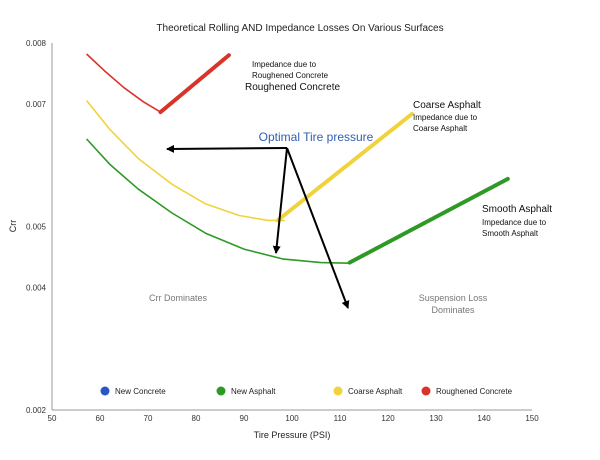  I want to click on annotation-optimal: Optimal Tire pressure, so click(316, 137).